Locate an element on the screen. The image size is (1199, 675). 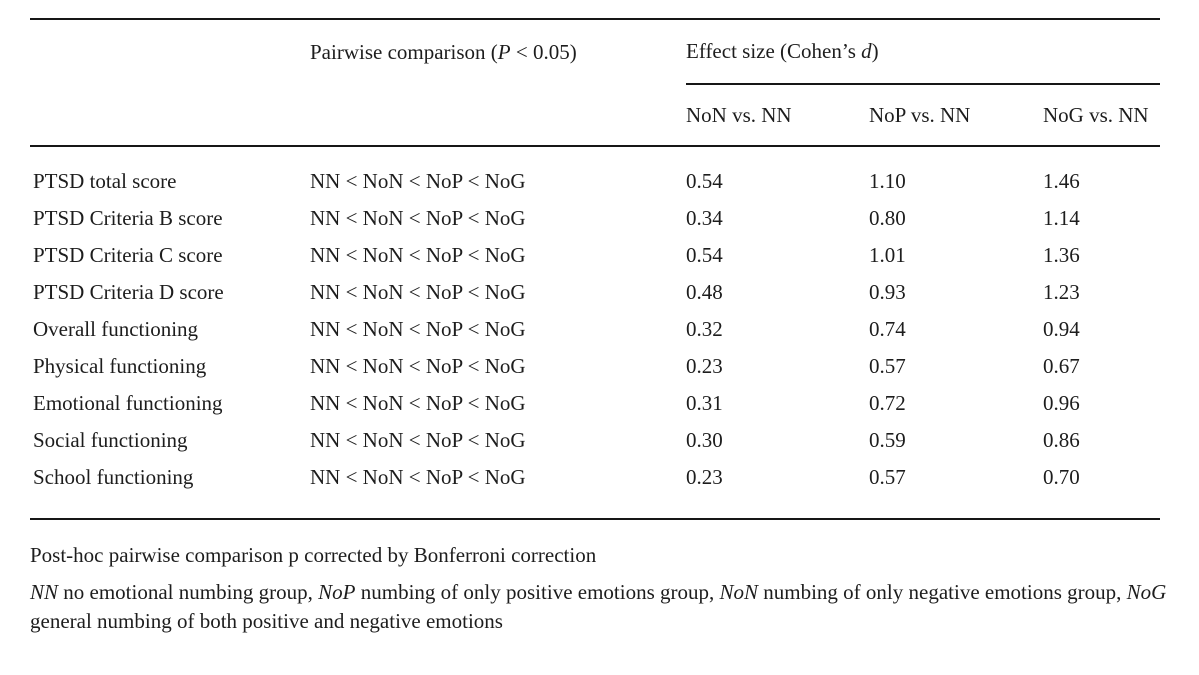
row-label-cell: School functioning is located at coordinates (113, 477).